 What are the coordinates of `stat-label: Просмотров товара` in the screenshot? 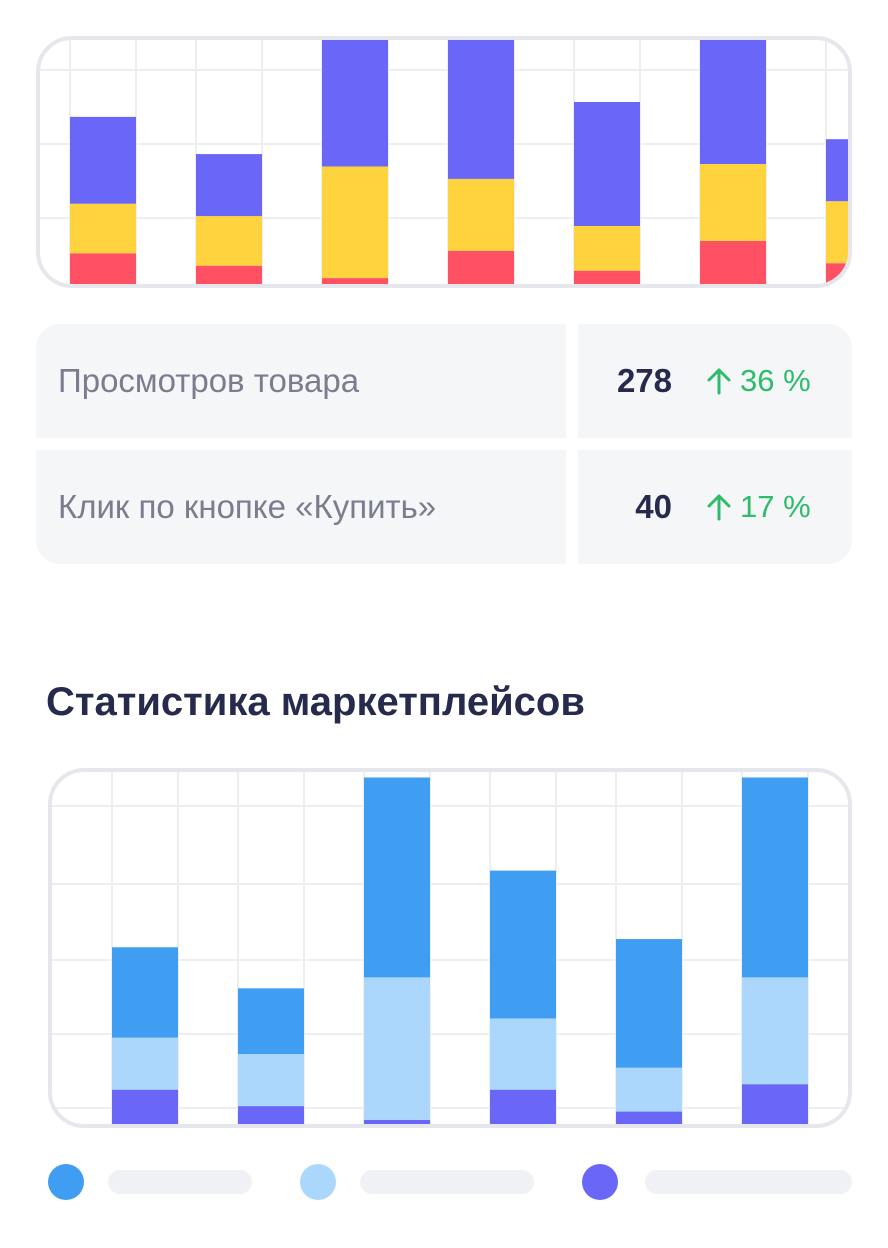 It's located at (209, 380).